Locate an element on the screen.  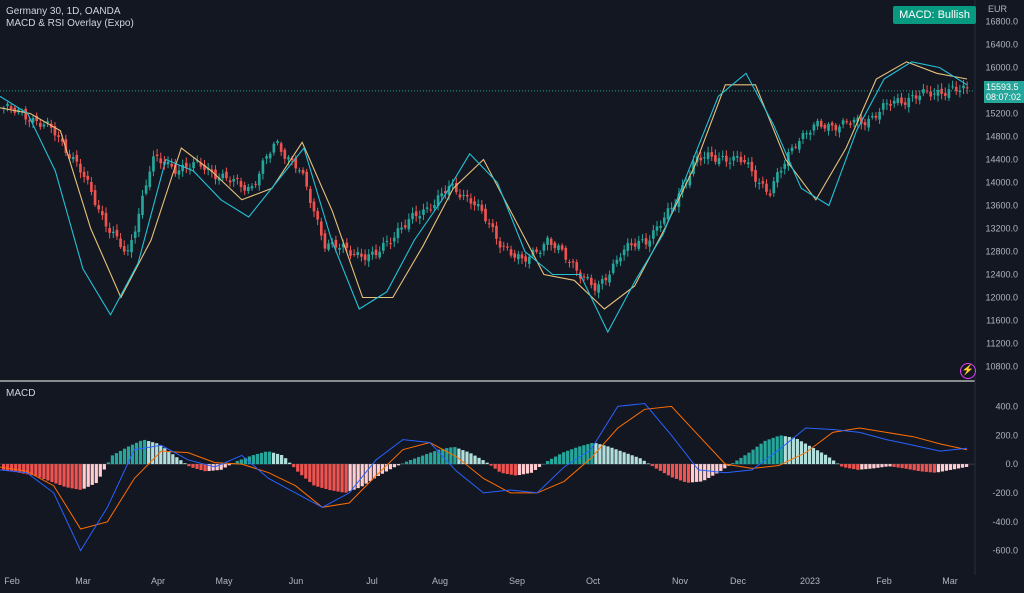
macd-tick-label: -200.0 is located at coordinates (1005, 493).